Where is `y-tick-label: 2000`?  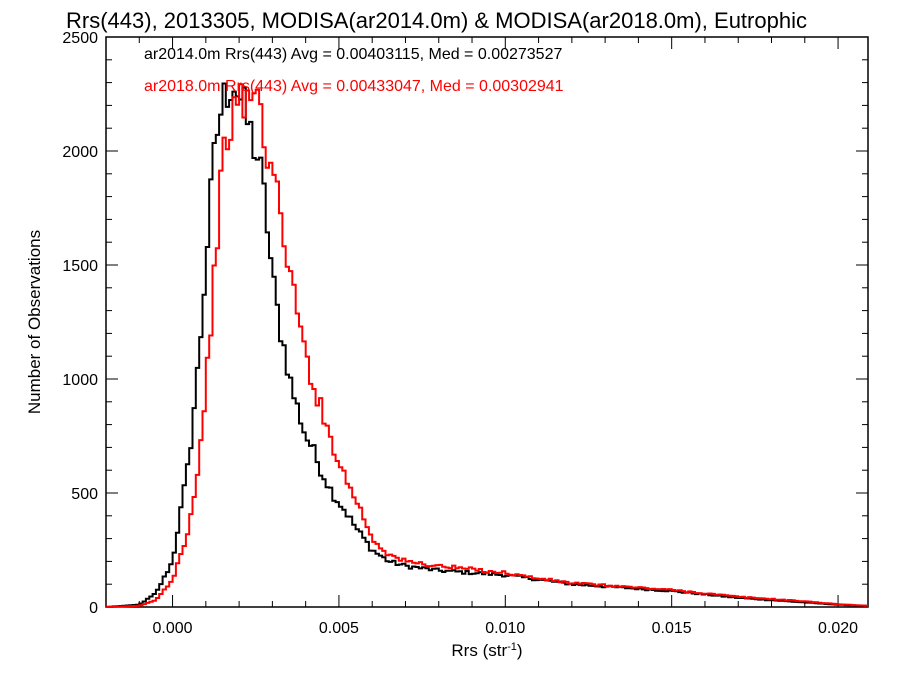
y-tick-label: 2000 is located at coordinates (80, 152).